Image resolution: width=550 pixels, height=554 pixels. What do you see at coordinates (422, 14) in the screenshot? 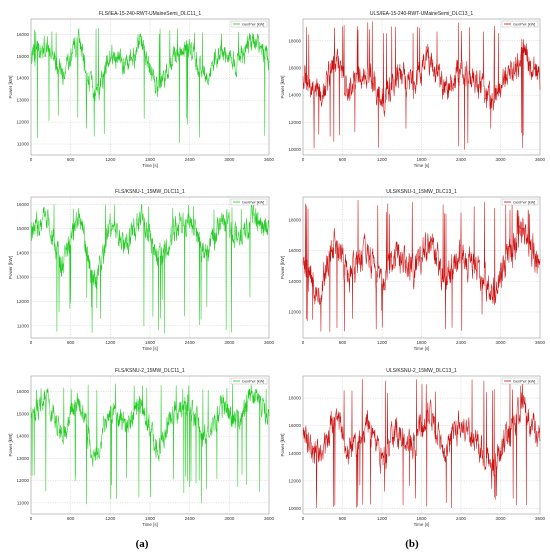
I see `chart-title: ULS/IEA-15-240-RWT-UMaineSemi_DLC13_1` at bounding box center [422, 14].